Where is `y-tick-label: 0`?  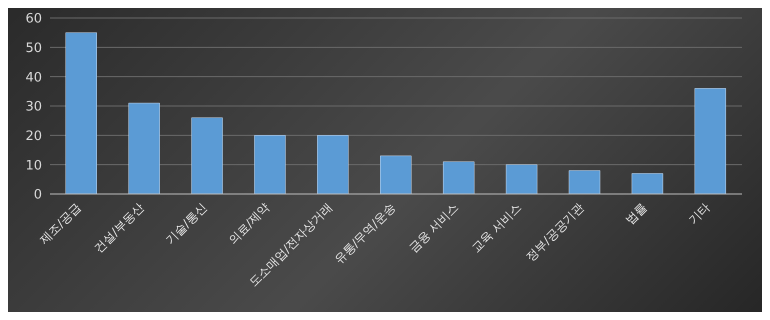
y-tick-label: 0 is located at coordinates (38, 195).